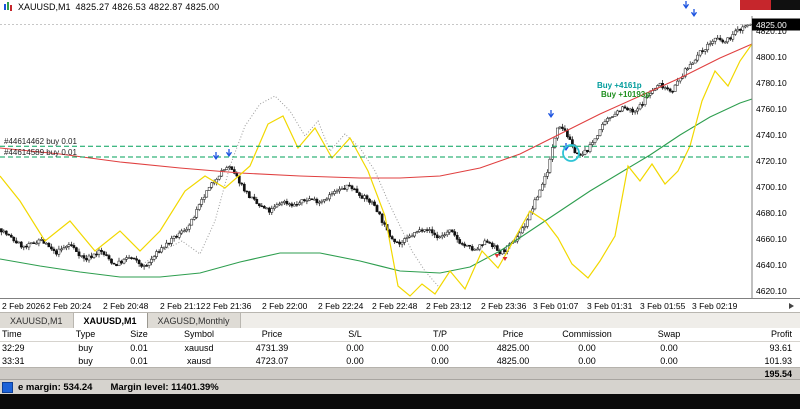  I want to click on price-axis-label: 4760.10, so click(771, 109).